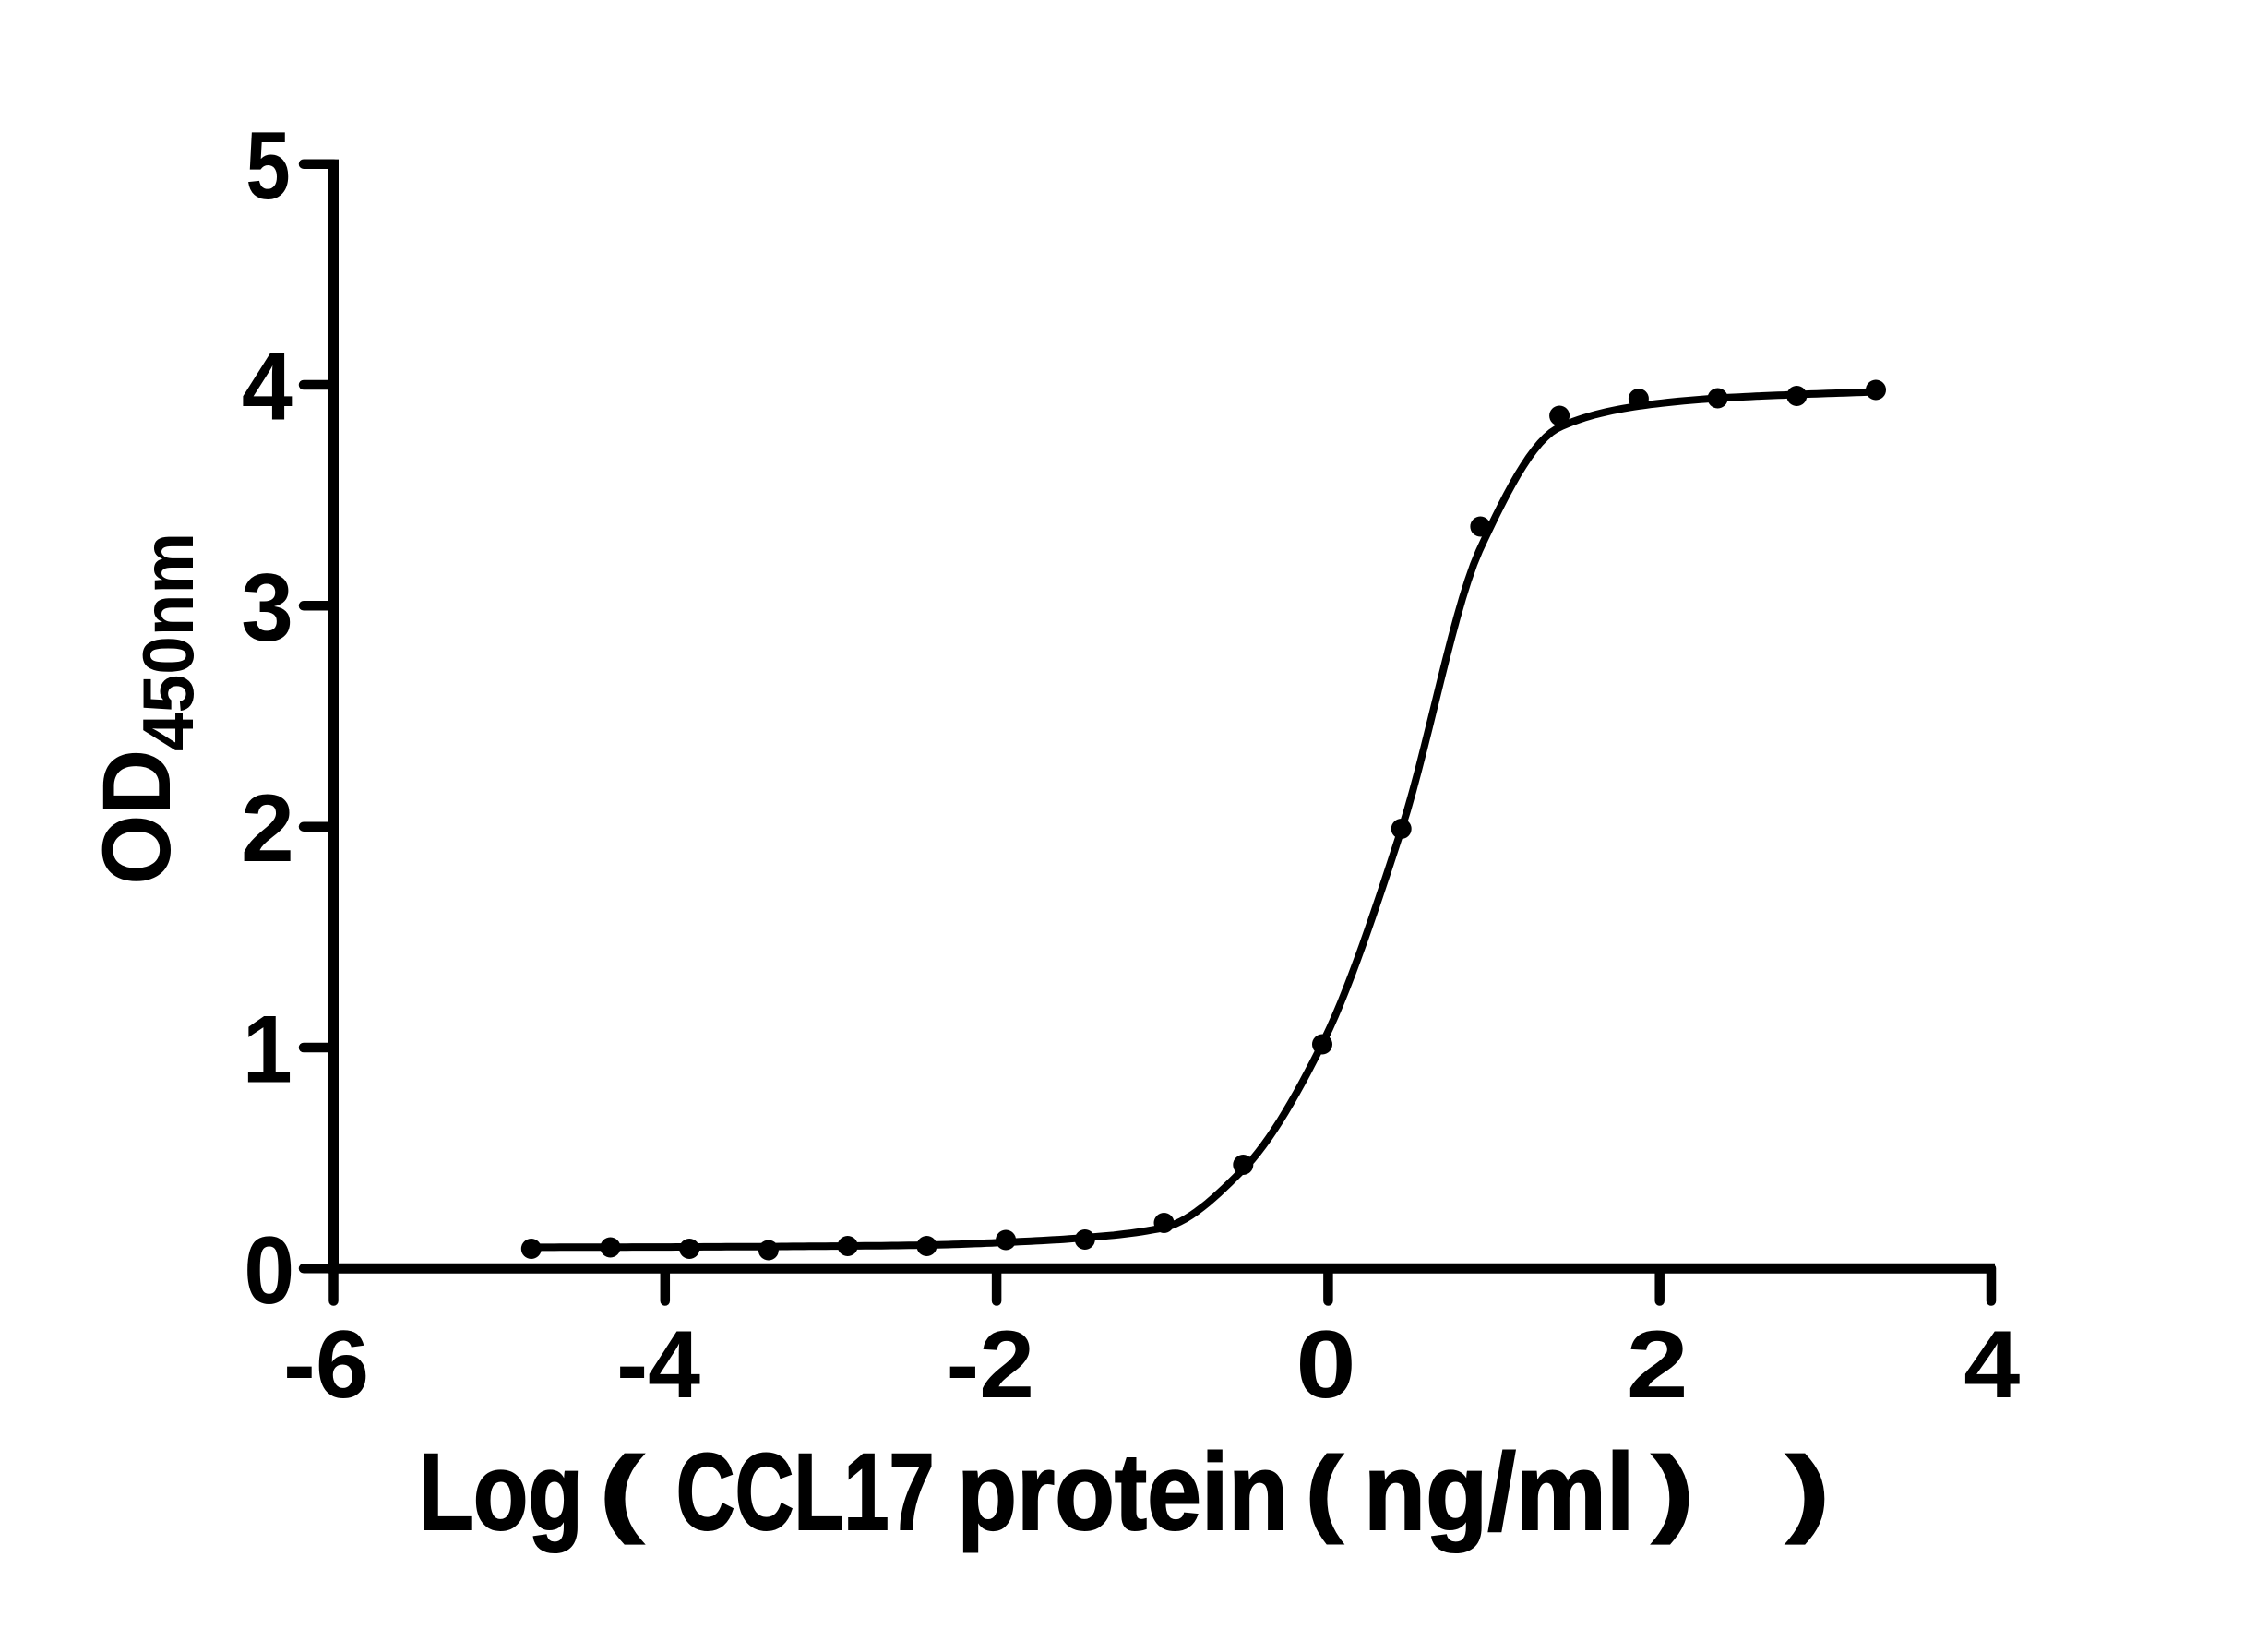 The width and height of the screenshot is (2268, 1641). Describe the element at coordinates (326, 1365) in the screenshot. I see `svg-text: -6` at that location.